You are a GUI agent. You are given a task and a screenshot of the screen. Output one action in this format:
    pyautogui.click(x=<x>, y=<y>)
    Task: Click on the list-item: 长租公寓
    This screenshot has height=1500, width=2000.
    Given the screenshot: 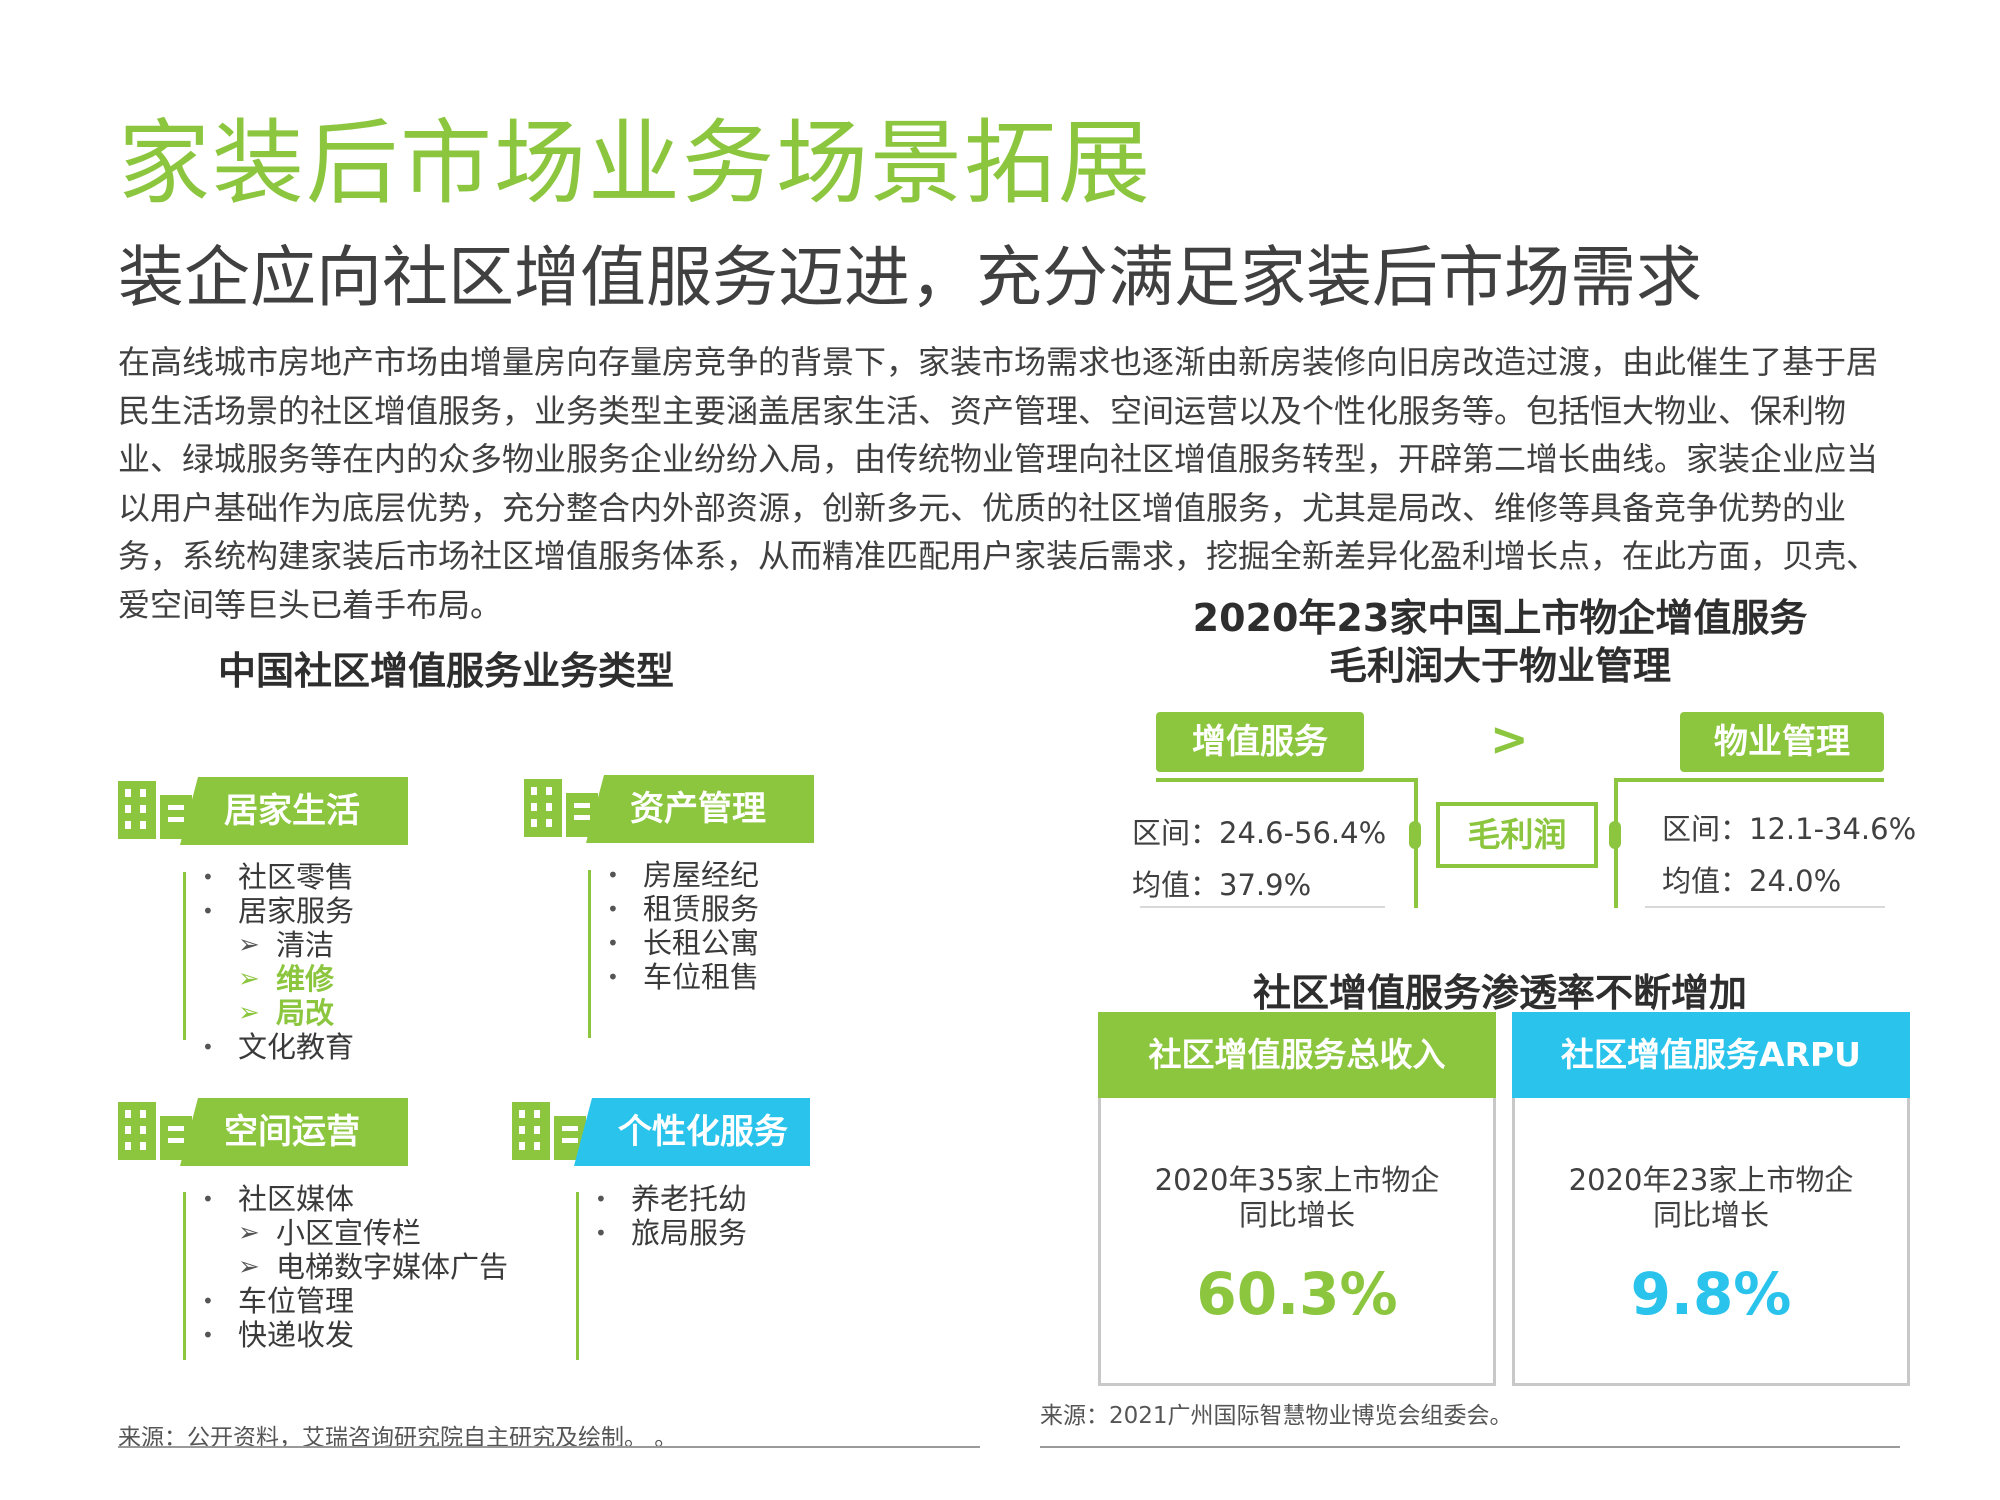 What is the action you would take?
    pyautogui.click(x=682, y=943)
    